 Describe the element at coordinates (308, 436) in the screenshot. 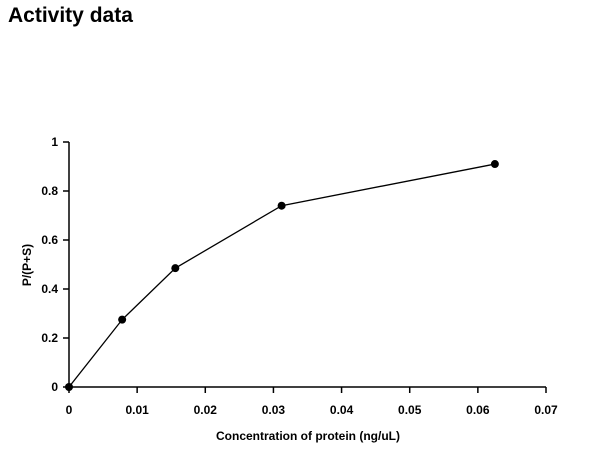

I see `x-axis-title: Concentration of protein (ng/uL)` at that location.